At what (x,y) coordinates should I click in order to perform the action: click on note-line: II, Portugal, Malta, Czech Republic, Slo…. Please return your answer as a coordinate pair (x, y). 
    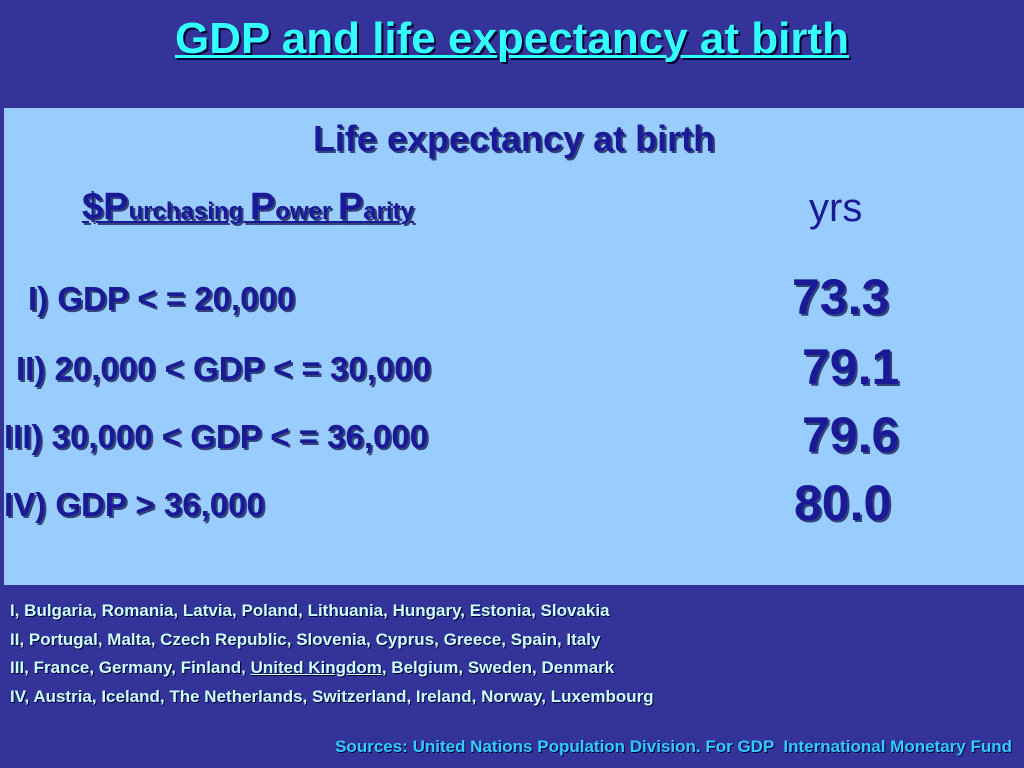
    Looking at the image, I should click on (305, 640).